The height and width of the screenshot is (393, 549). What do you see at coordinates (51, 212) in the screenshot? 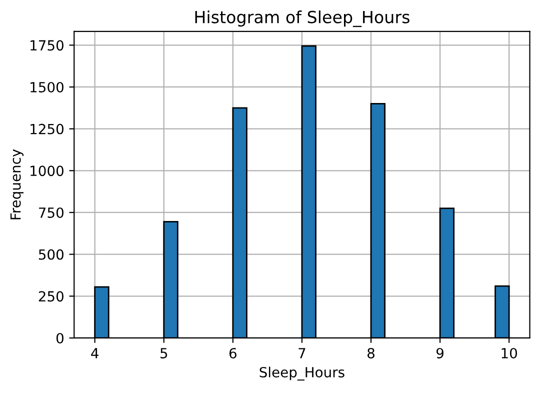
I see `y-tick-label: 750` at bounding box center [51, 212].